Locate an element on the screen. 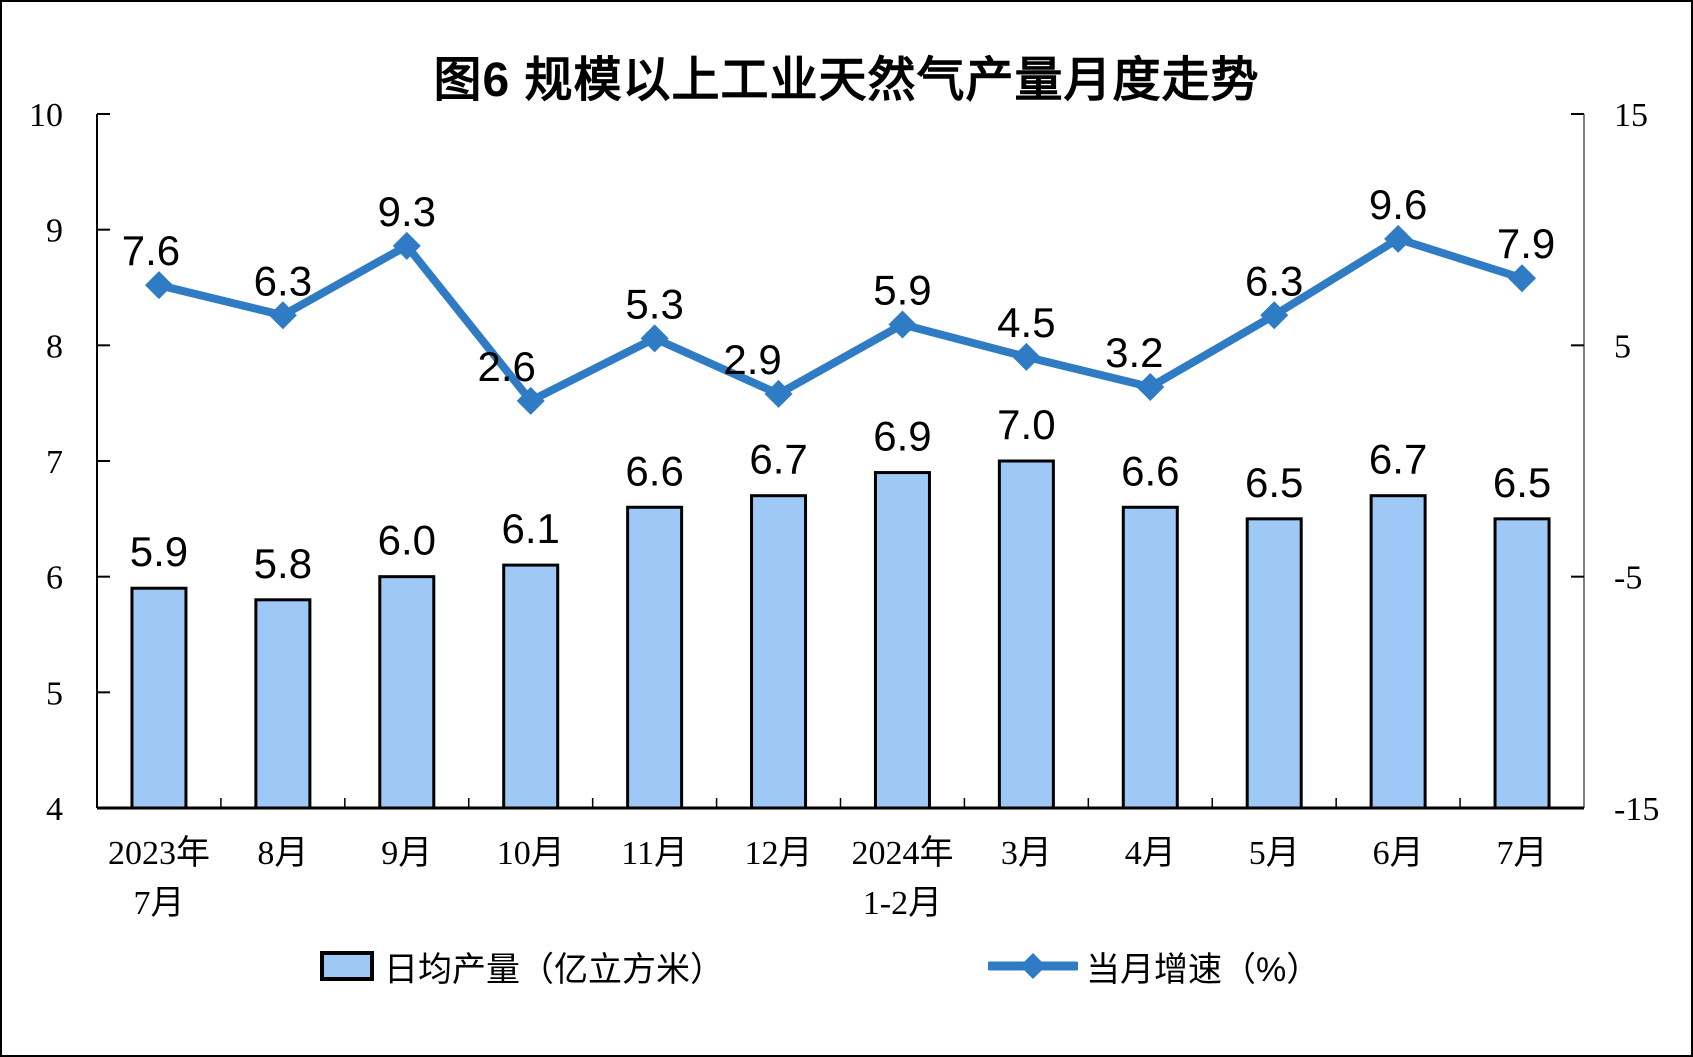 This screenshot has height=1057, width=1693. x-axis-label: 5月 is located at coordinates (1274, 853).